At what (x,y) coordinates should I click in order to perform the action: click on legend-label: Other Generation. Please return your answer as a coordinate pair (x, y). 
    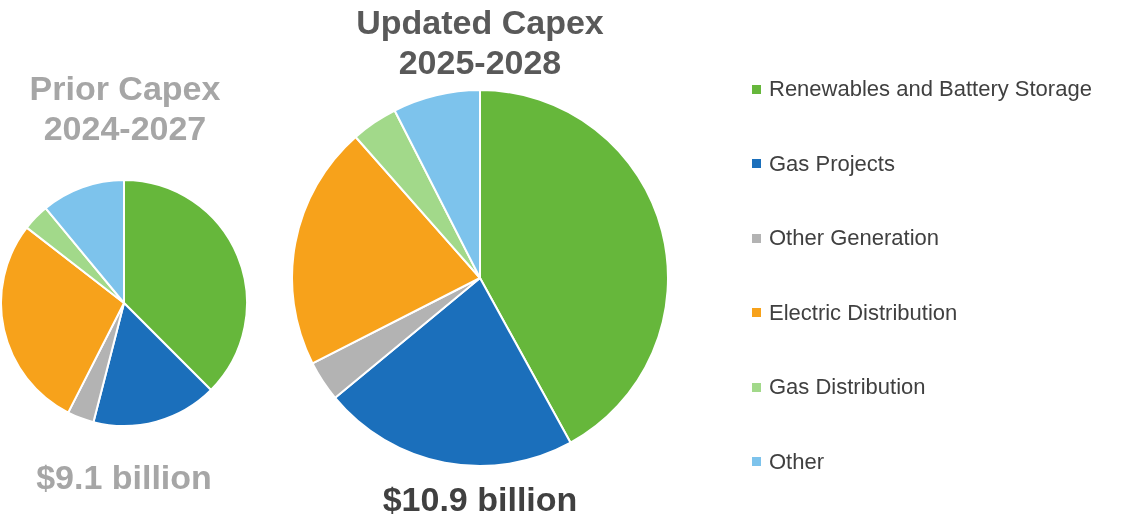
    Looking at the image, I should click on (854, 238).